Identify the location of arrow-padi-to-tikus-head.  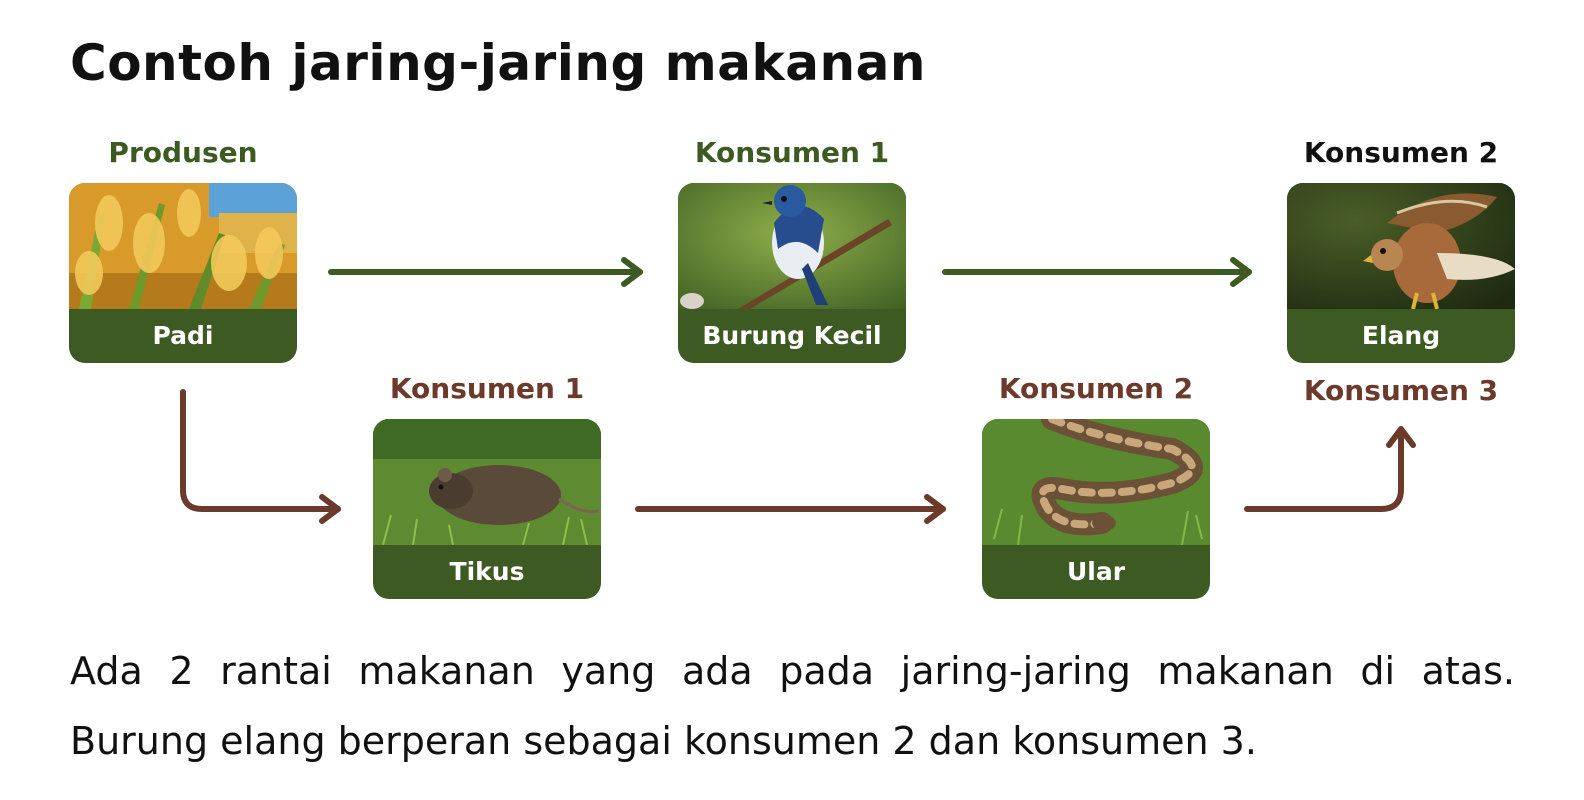
(330, 509).